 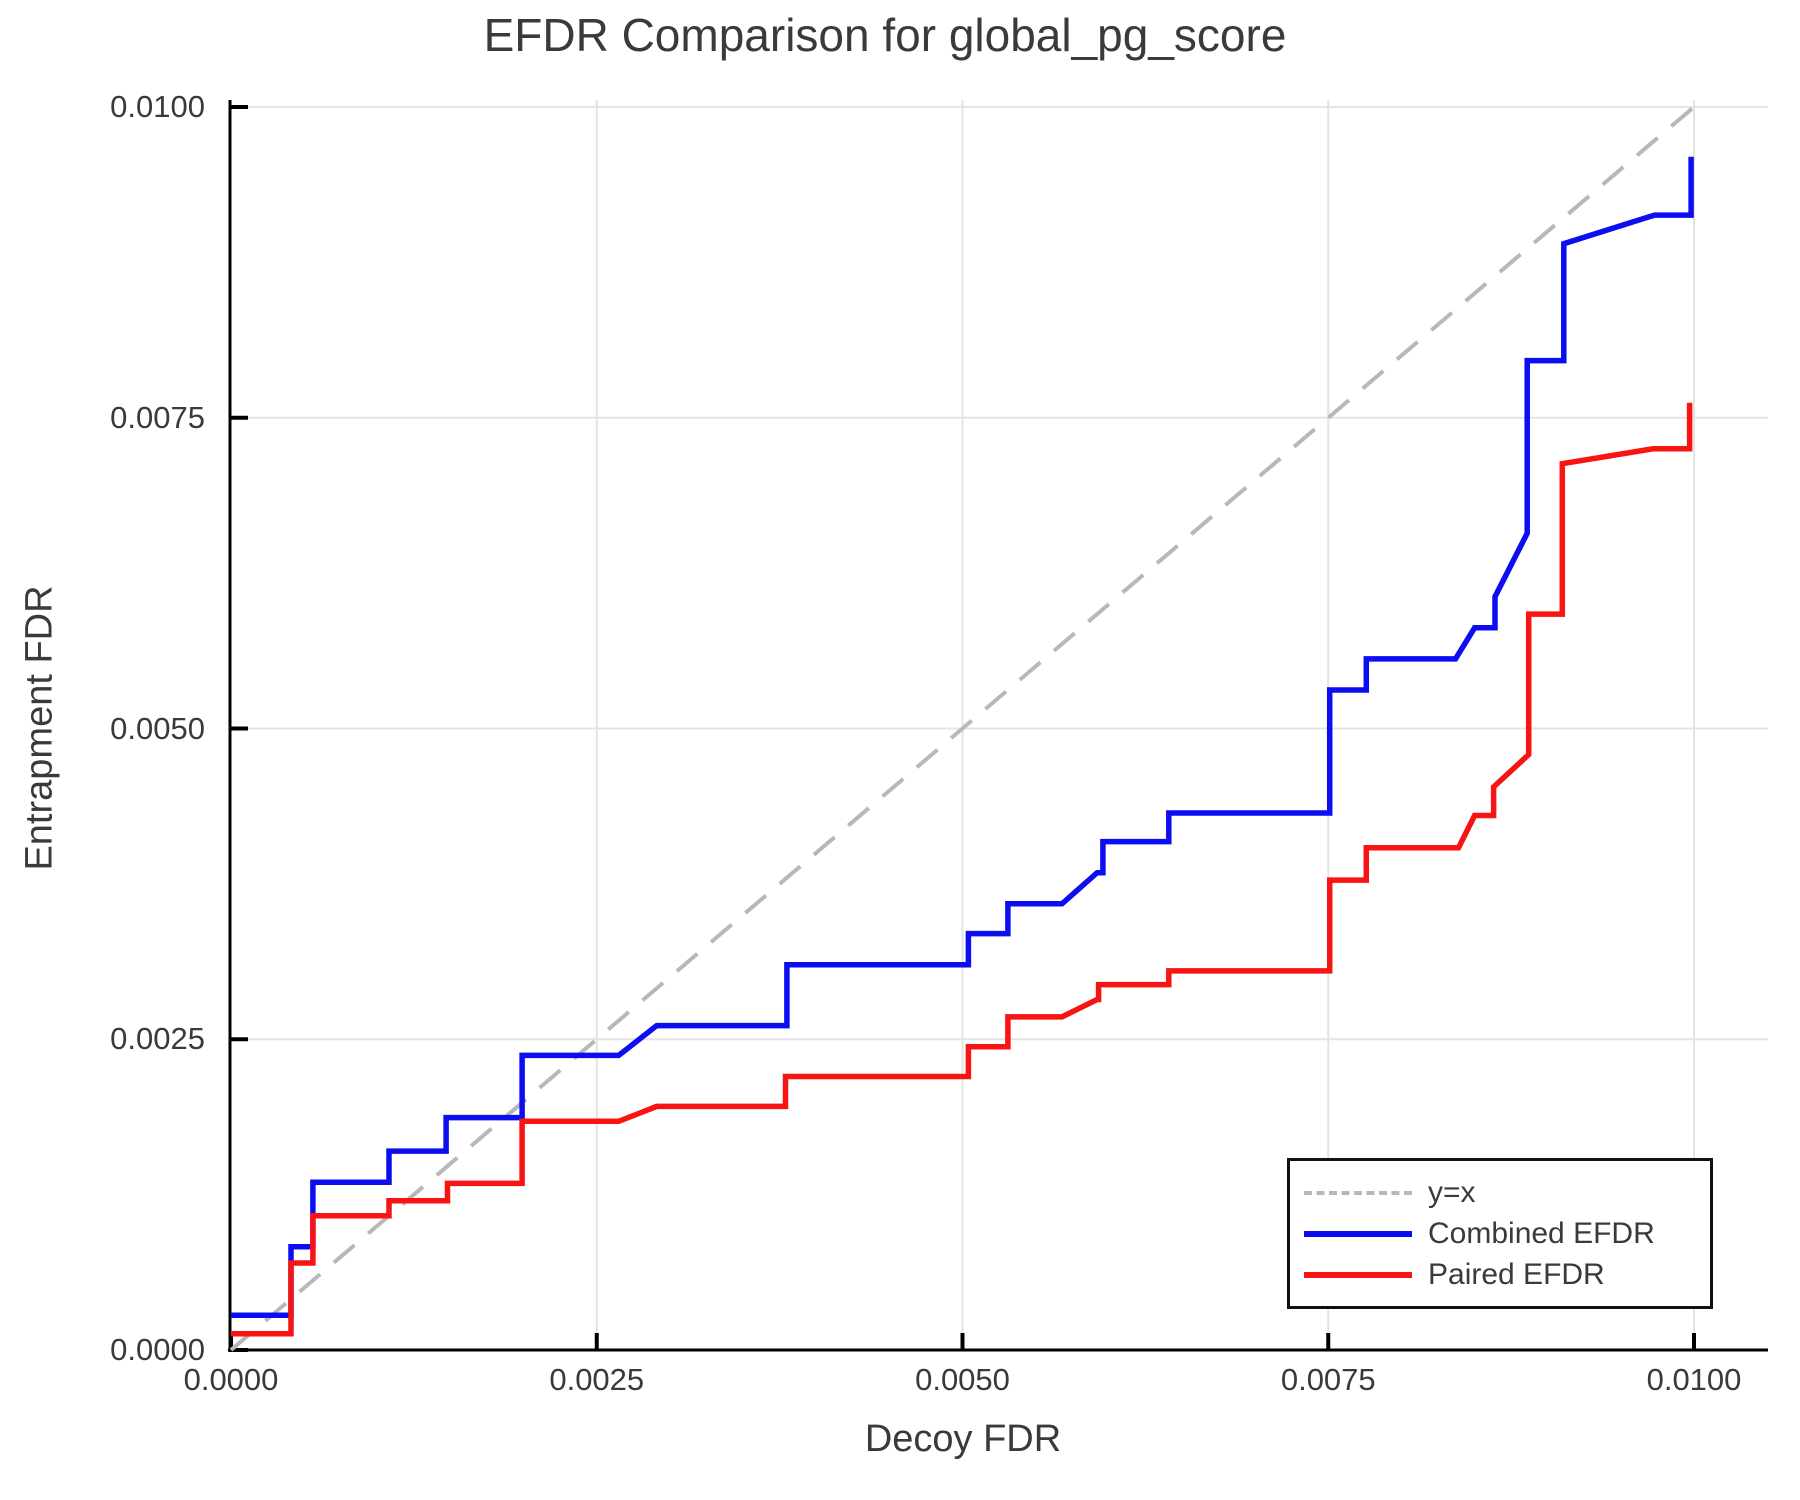 What do you see at coordinates (1358, 1274) in the screenshot?
I see `paired-efdr-line-sample-icon` at bounding box center [1358, 1274].